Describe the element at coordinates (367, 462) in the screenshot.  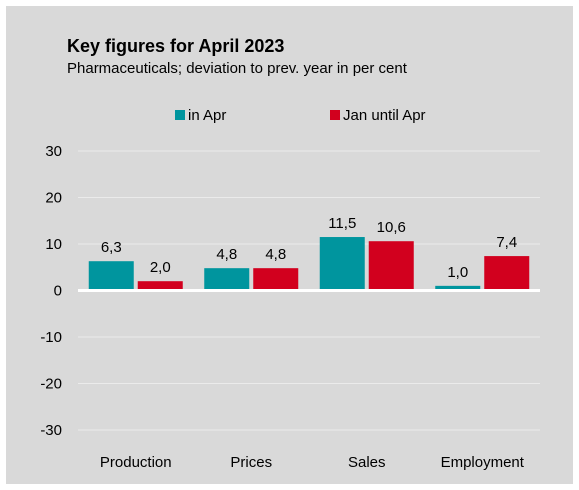
I see `x-tick-label: Sales` at that location.